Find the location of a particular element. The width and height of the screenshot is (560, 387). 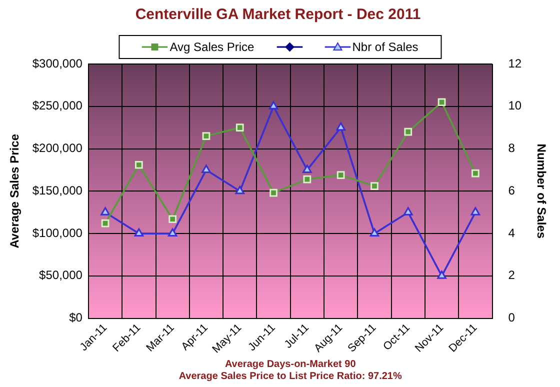

text: Average Sales Price to List Price Ratio: 97.21% is located at coordinates (290, 376).